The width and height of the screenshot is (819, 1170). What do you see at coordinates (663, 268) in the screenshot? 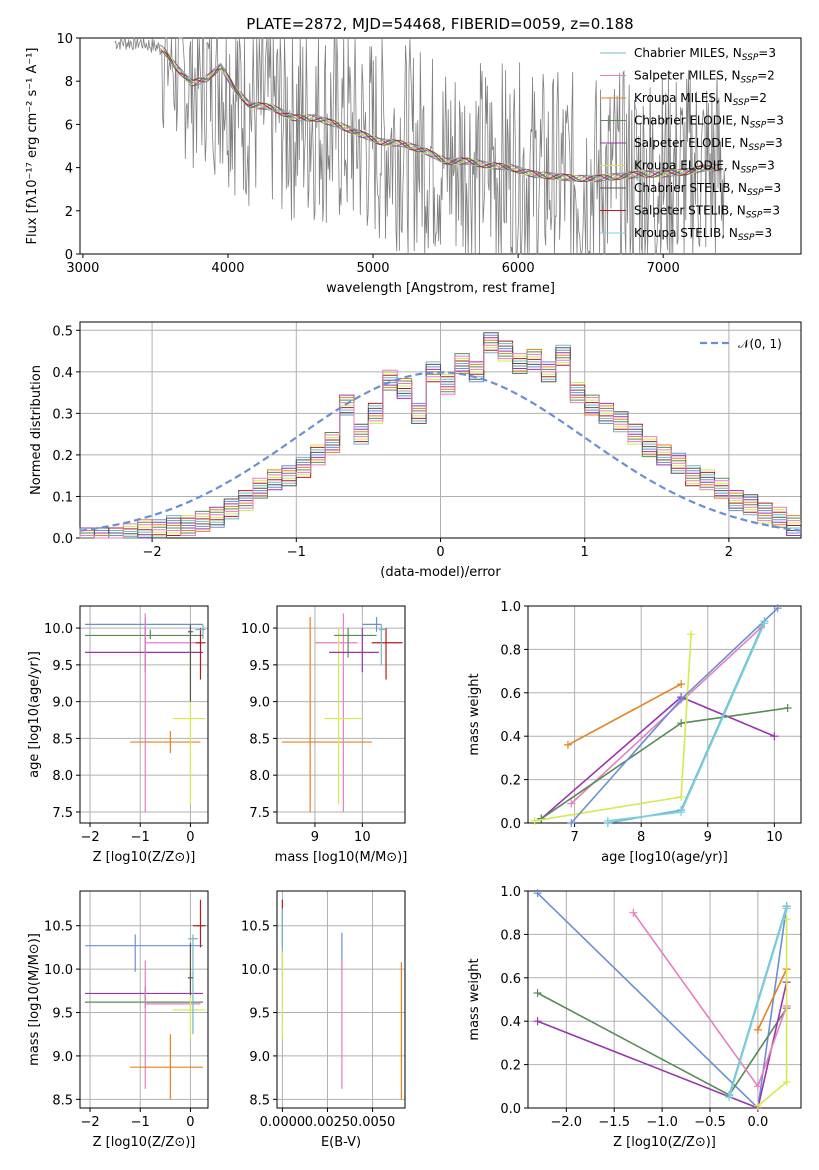
I see `x-tick-label: 7000` at bounding box center [663, 268].